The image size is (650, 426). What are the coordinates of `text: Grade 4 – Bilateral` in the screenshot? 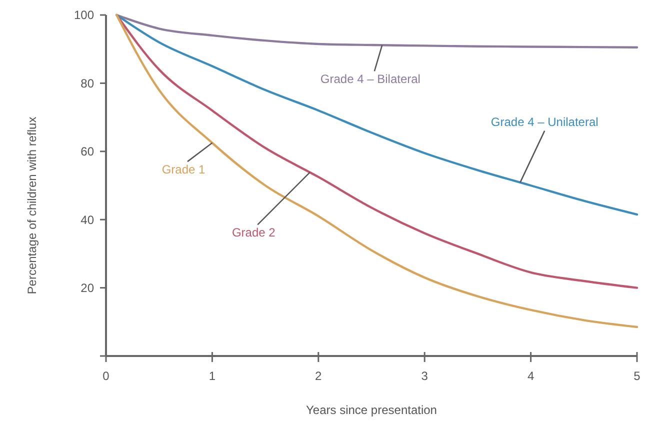 It's located at (370, 79).